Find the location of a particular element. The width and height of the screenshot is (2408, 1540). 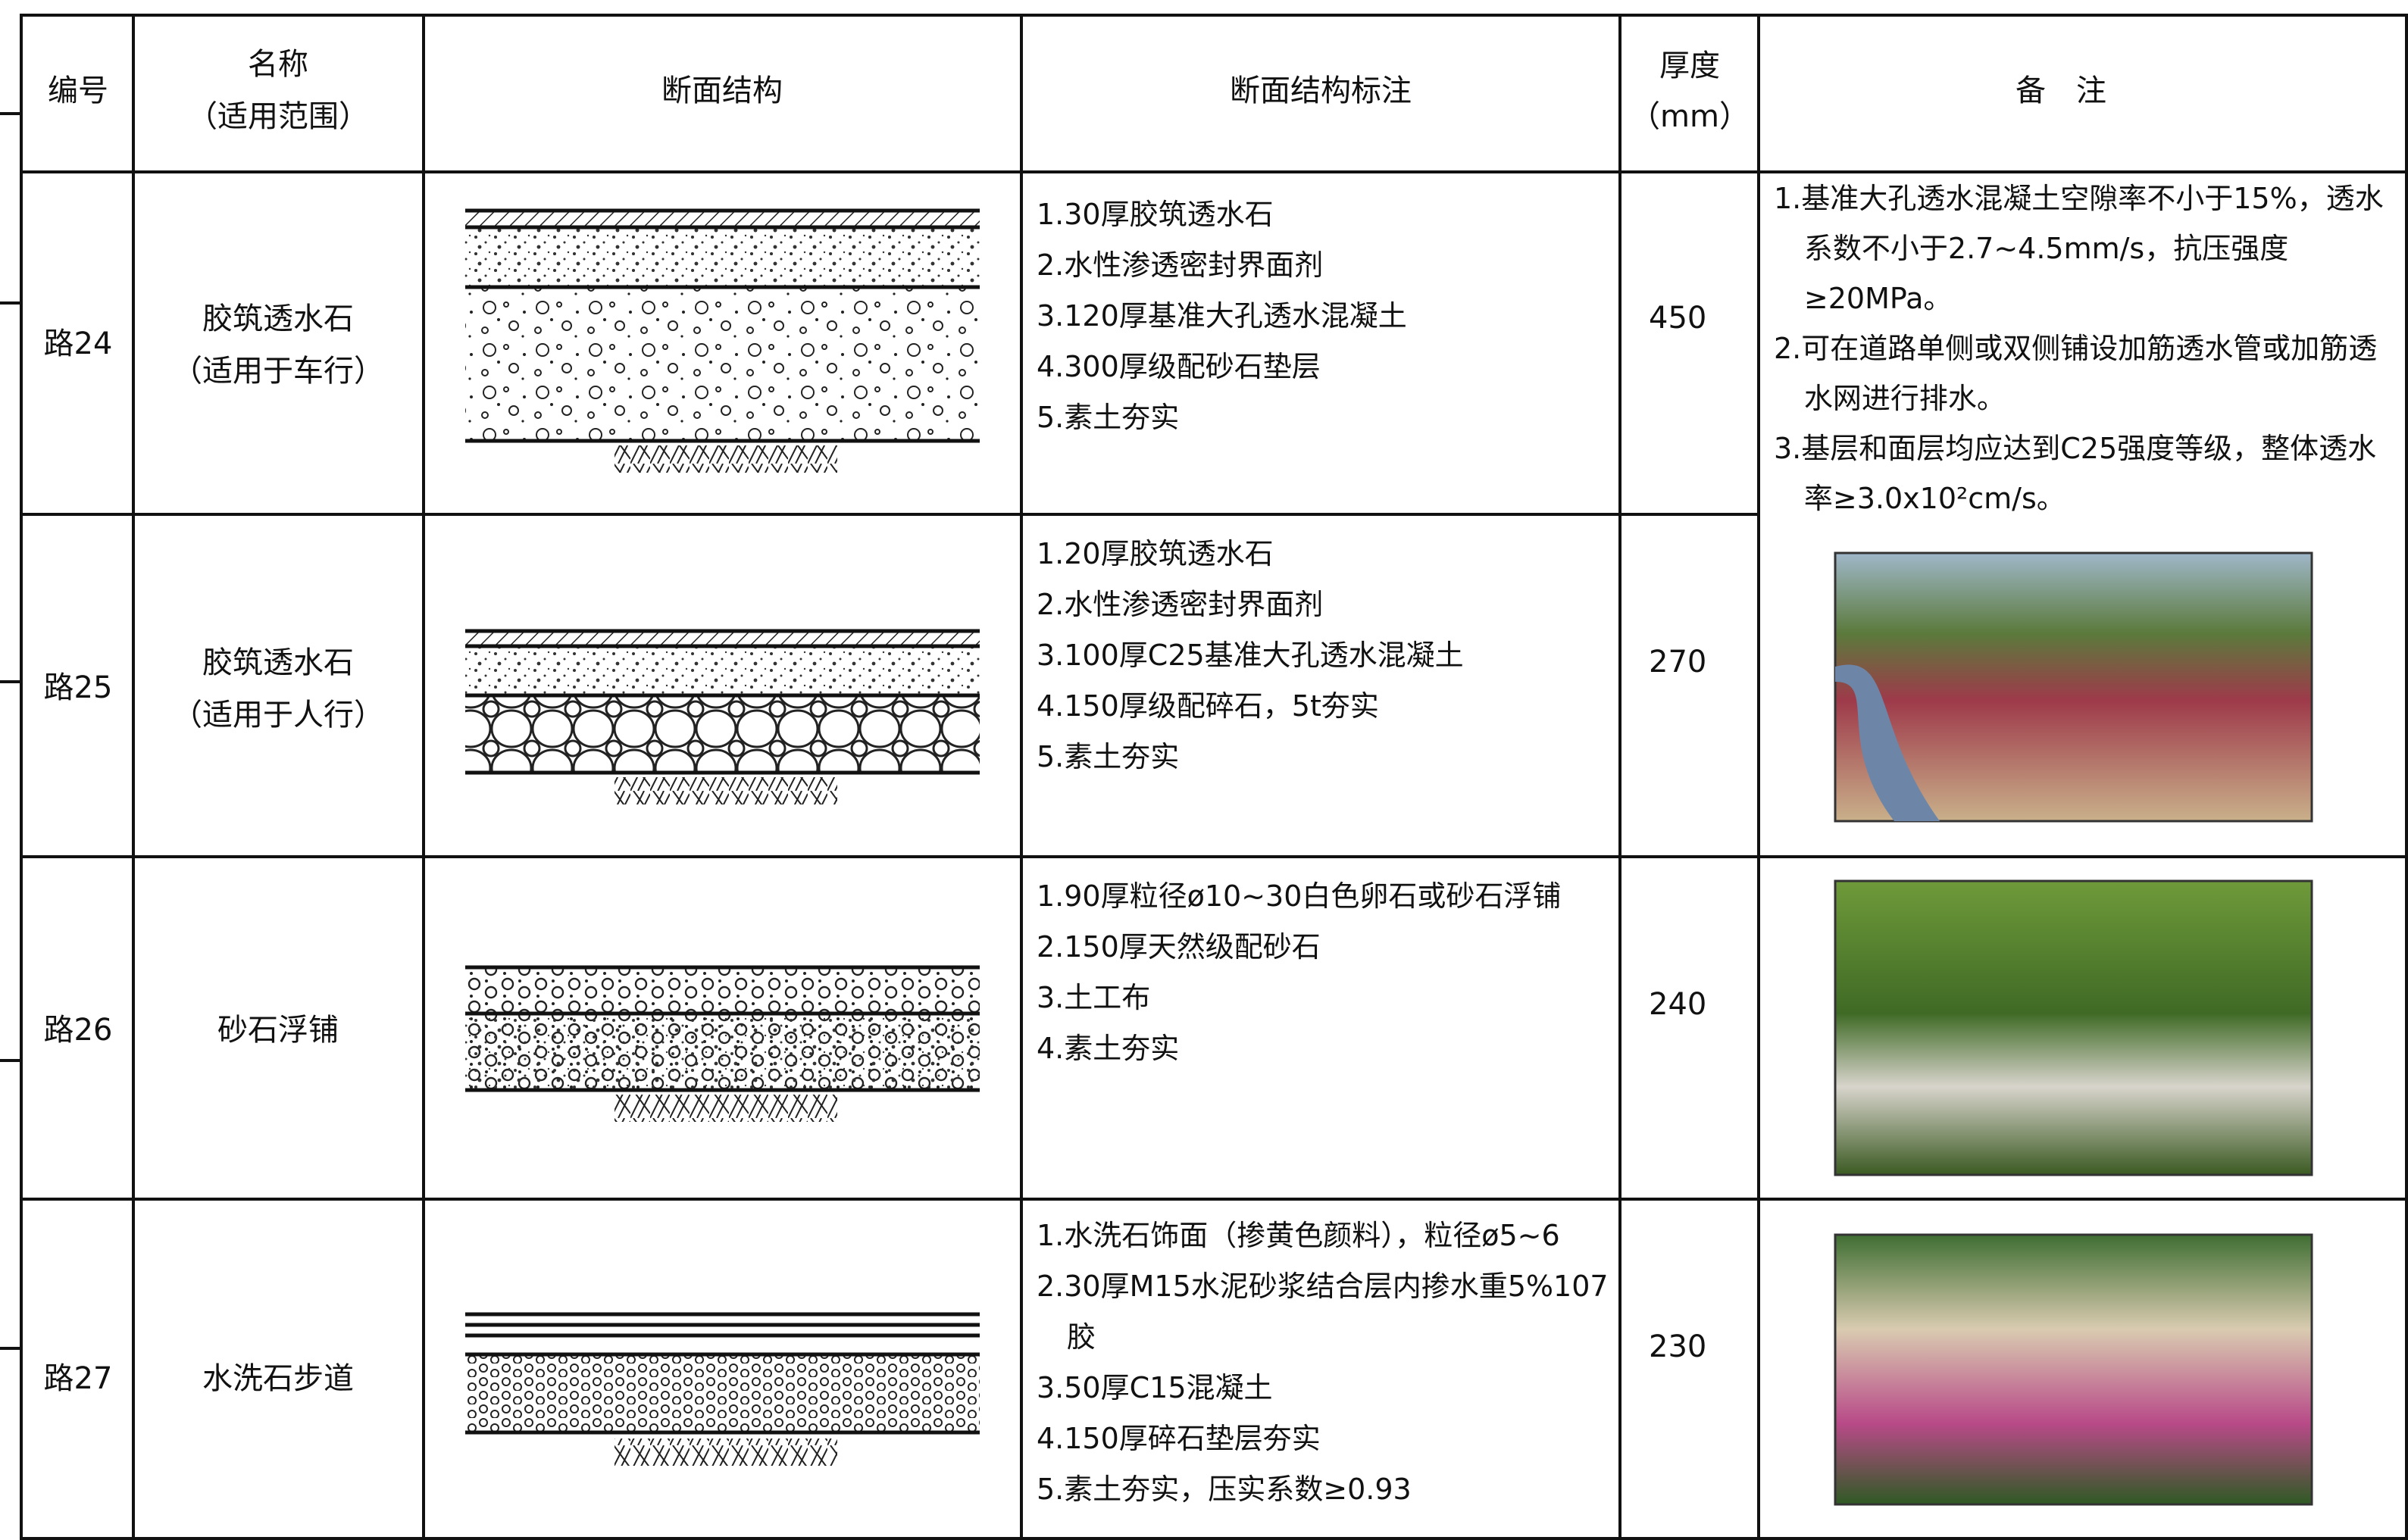

note-line: 4.150厚级配碎石，5t夯实 is located at coordinates (1208, 706).